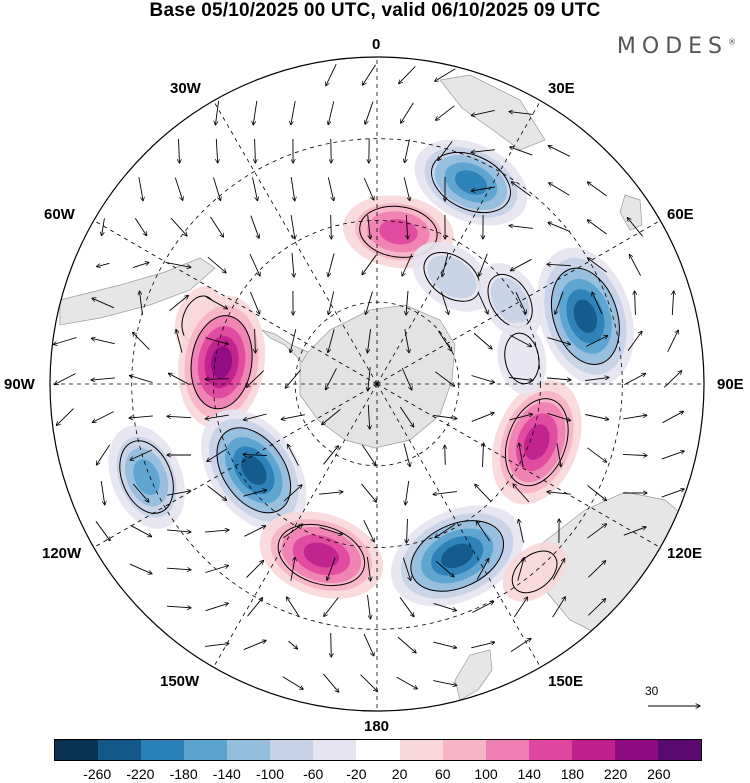 This screenshot has width=750, height=783. I want to click on lon-label-120e: 120E, so click(685, 553).